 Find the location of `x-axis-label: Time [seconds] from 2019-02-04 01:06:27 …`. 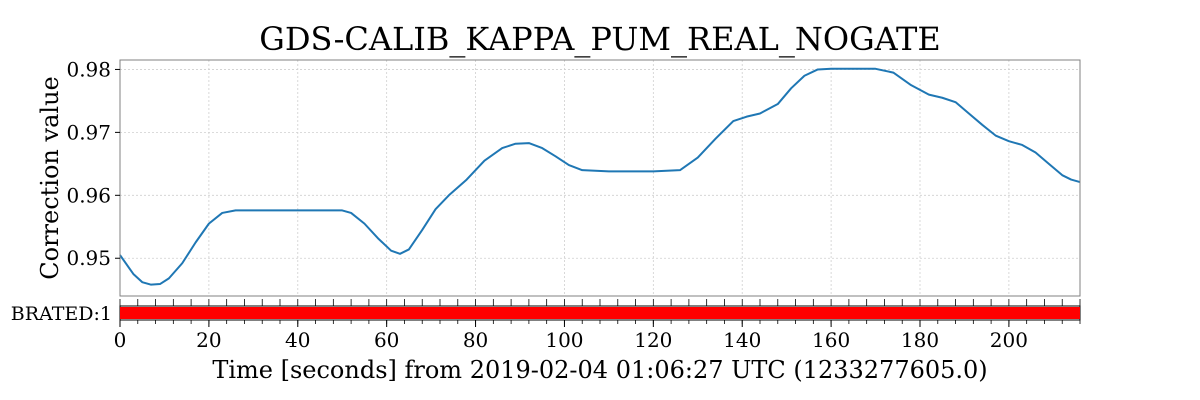

x-axis-label: Time [seconds] from 2019-02-04 01:06:27 … is located at coordinates (599, 370).